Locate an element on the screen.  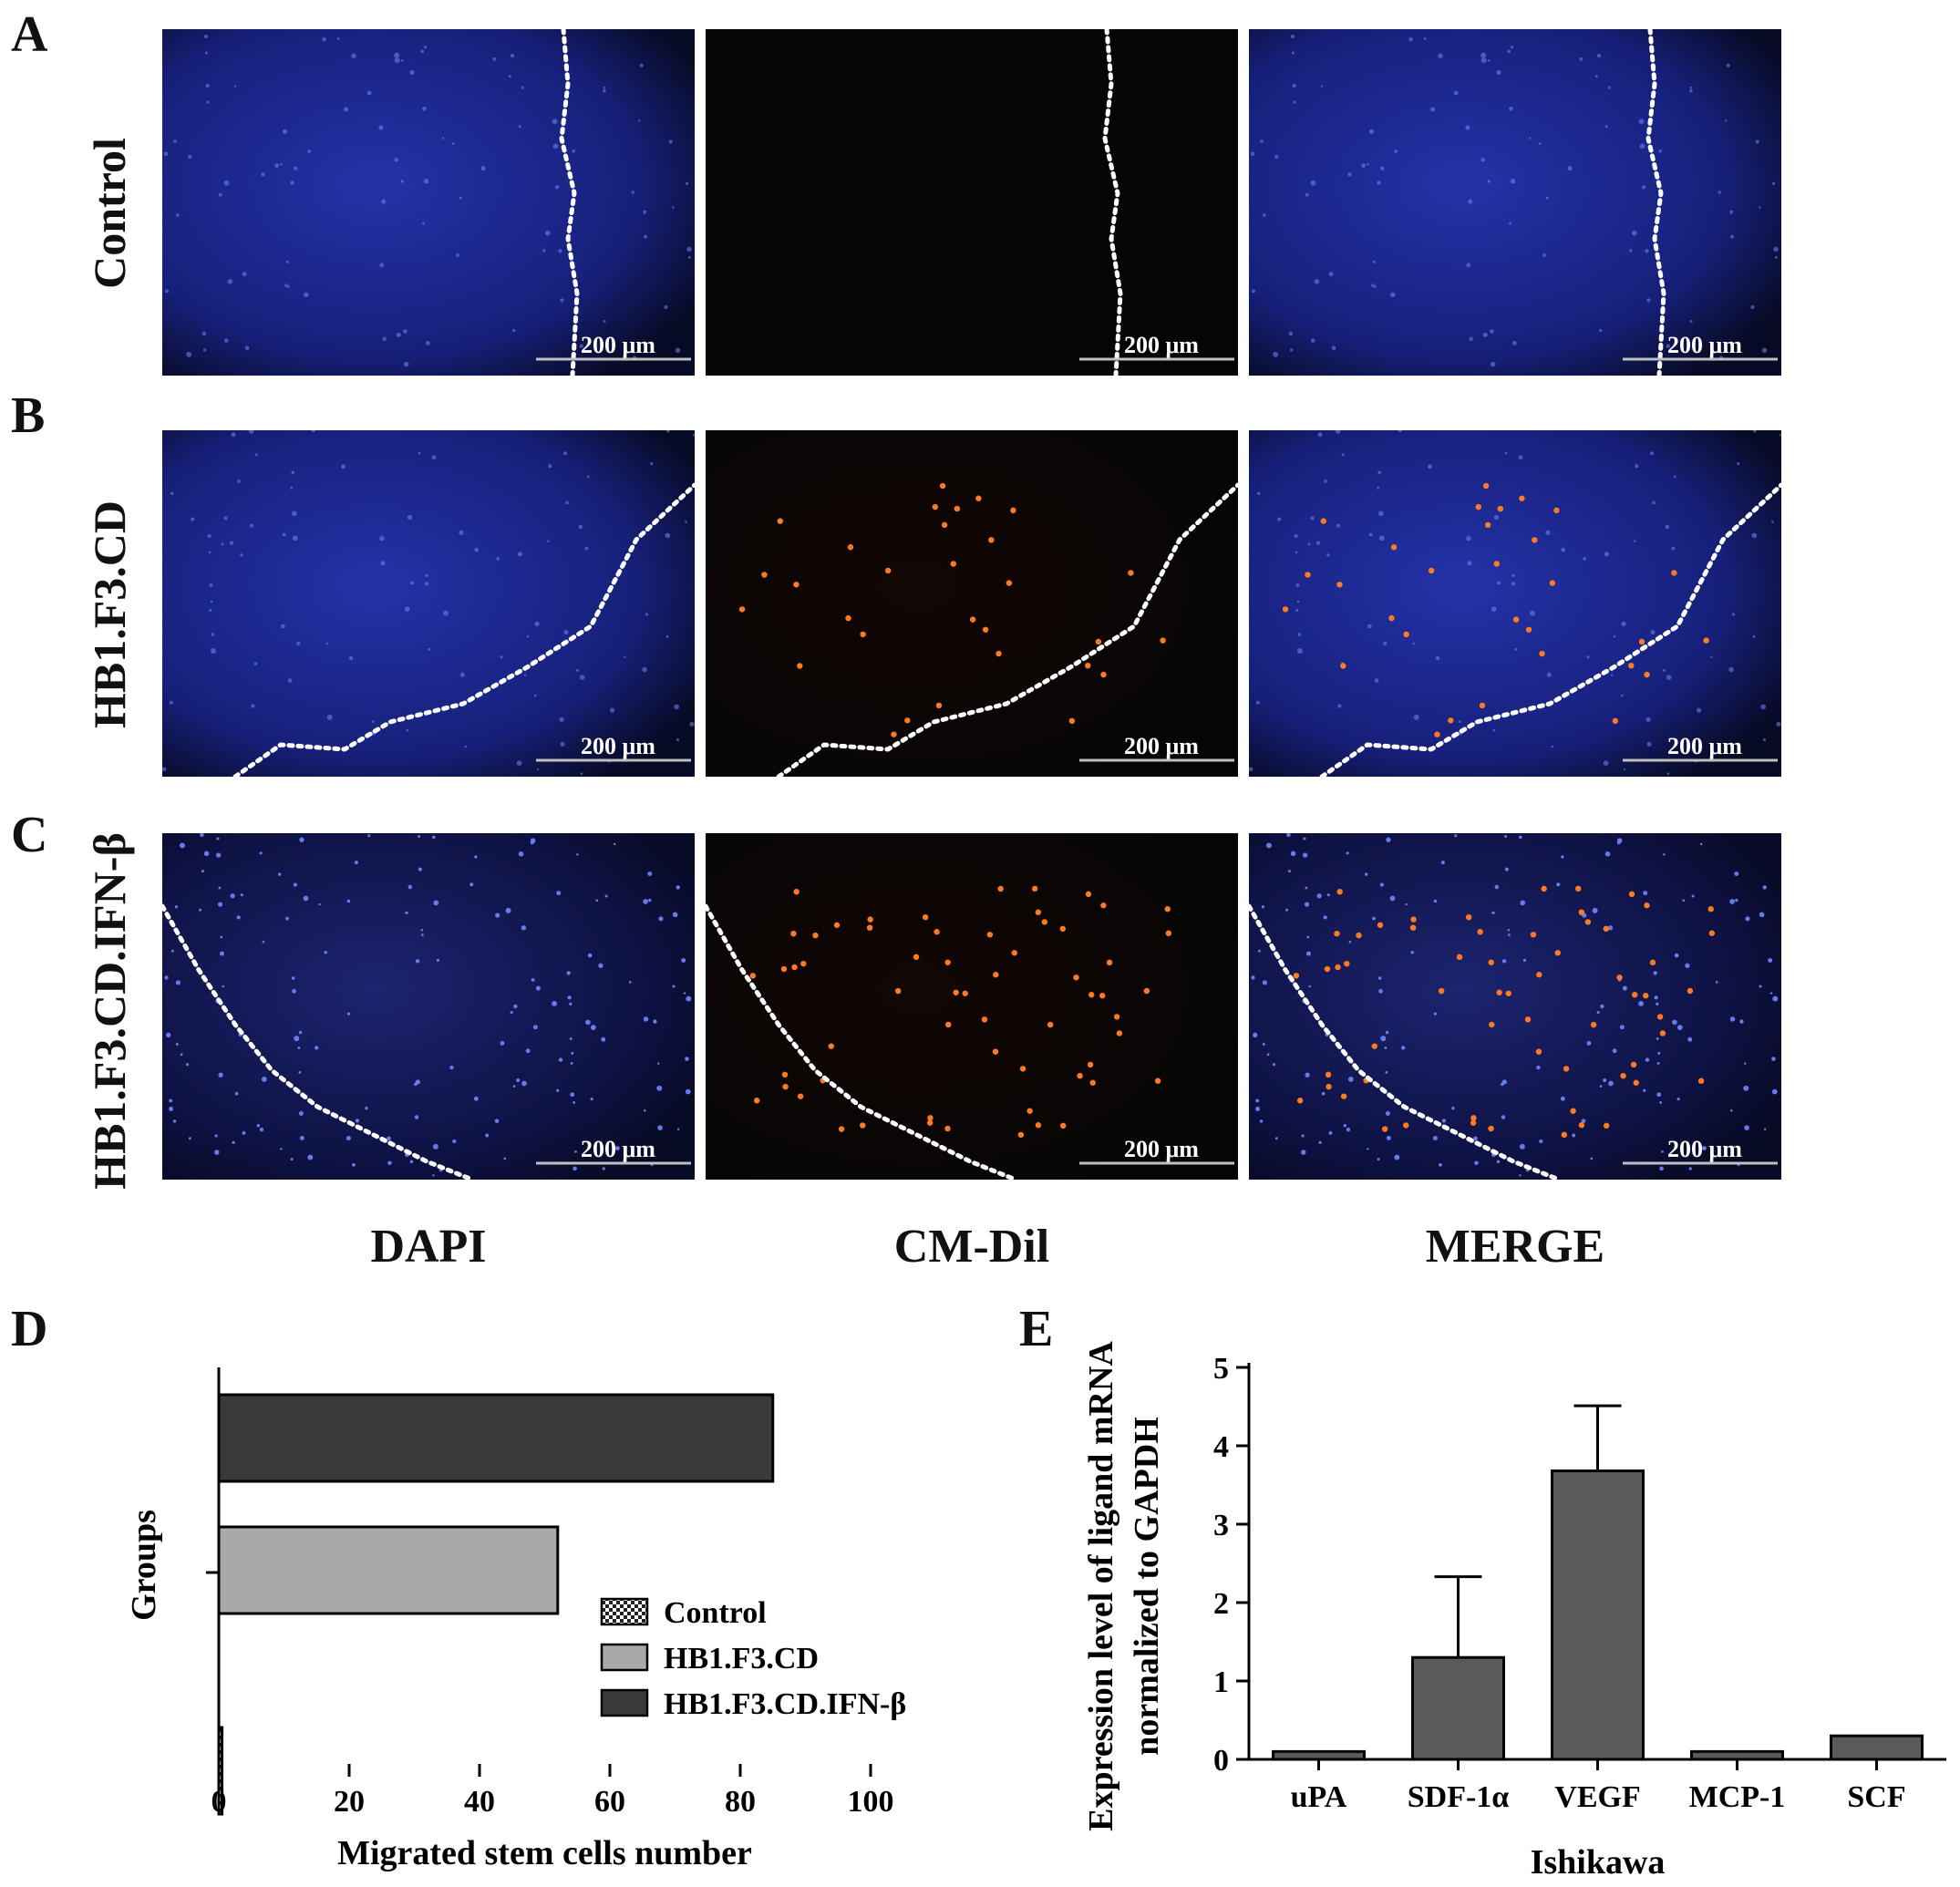
micro-control-dil: 200 μm is located at coordinates (972, 203).